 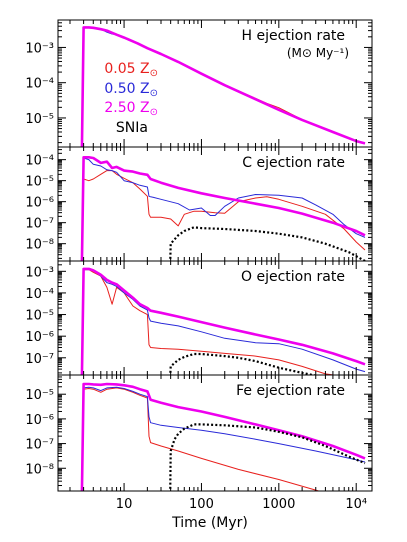 What do you see at coordinates (131, 70) in the screenshot?
I see `legend-label-z005: 0.05 Z⊙` at bounding box center [131, 70].